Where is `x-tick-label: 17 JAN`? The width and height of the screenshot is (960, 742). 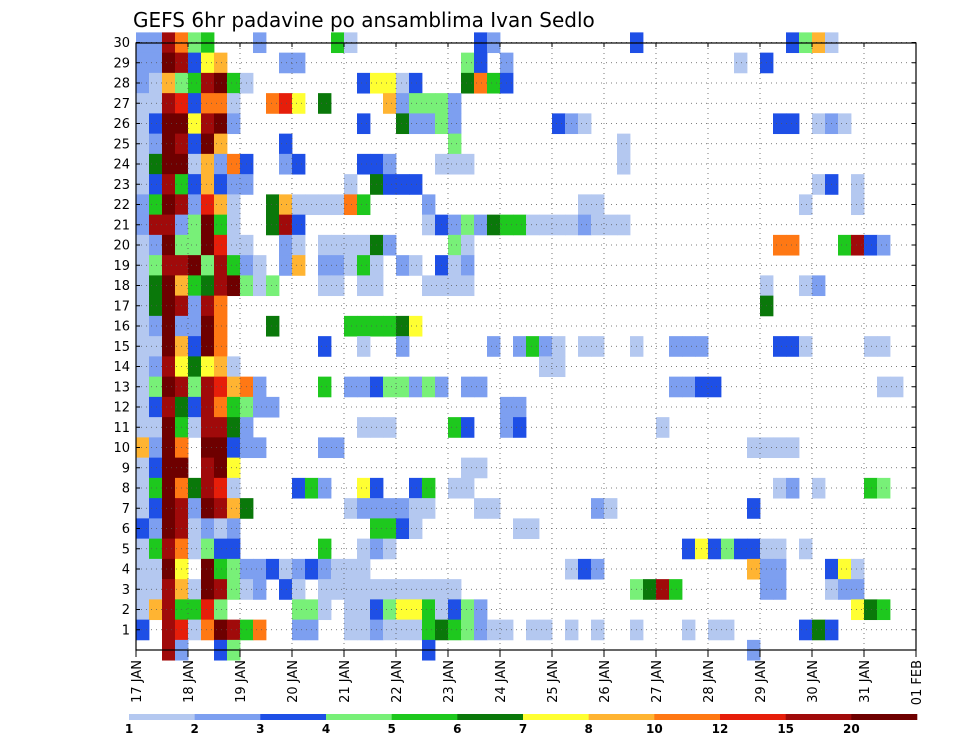
x-tick-label: 17 JAN is located at coordinates (137, 681).